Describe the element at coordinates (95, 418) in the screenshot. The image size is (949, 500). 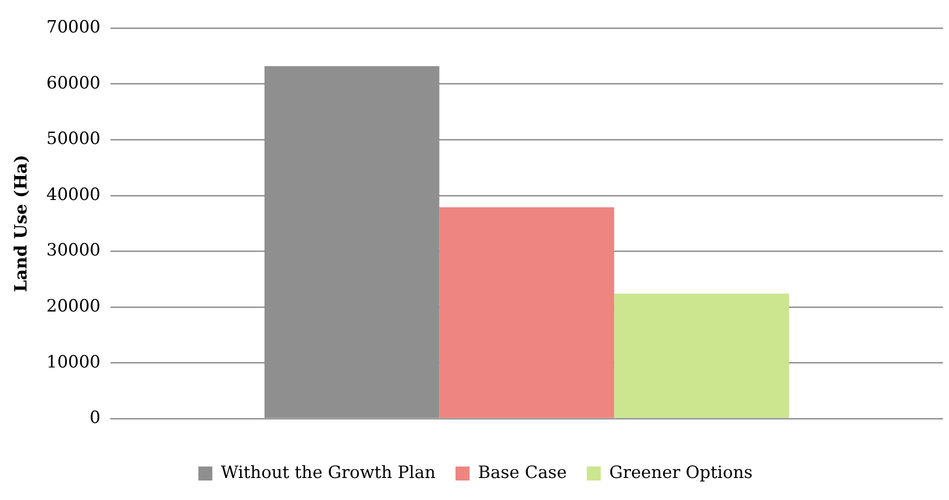
I see `y-tick-label: 0` at that location.